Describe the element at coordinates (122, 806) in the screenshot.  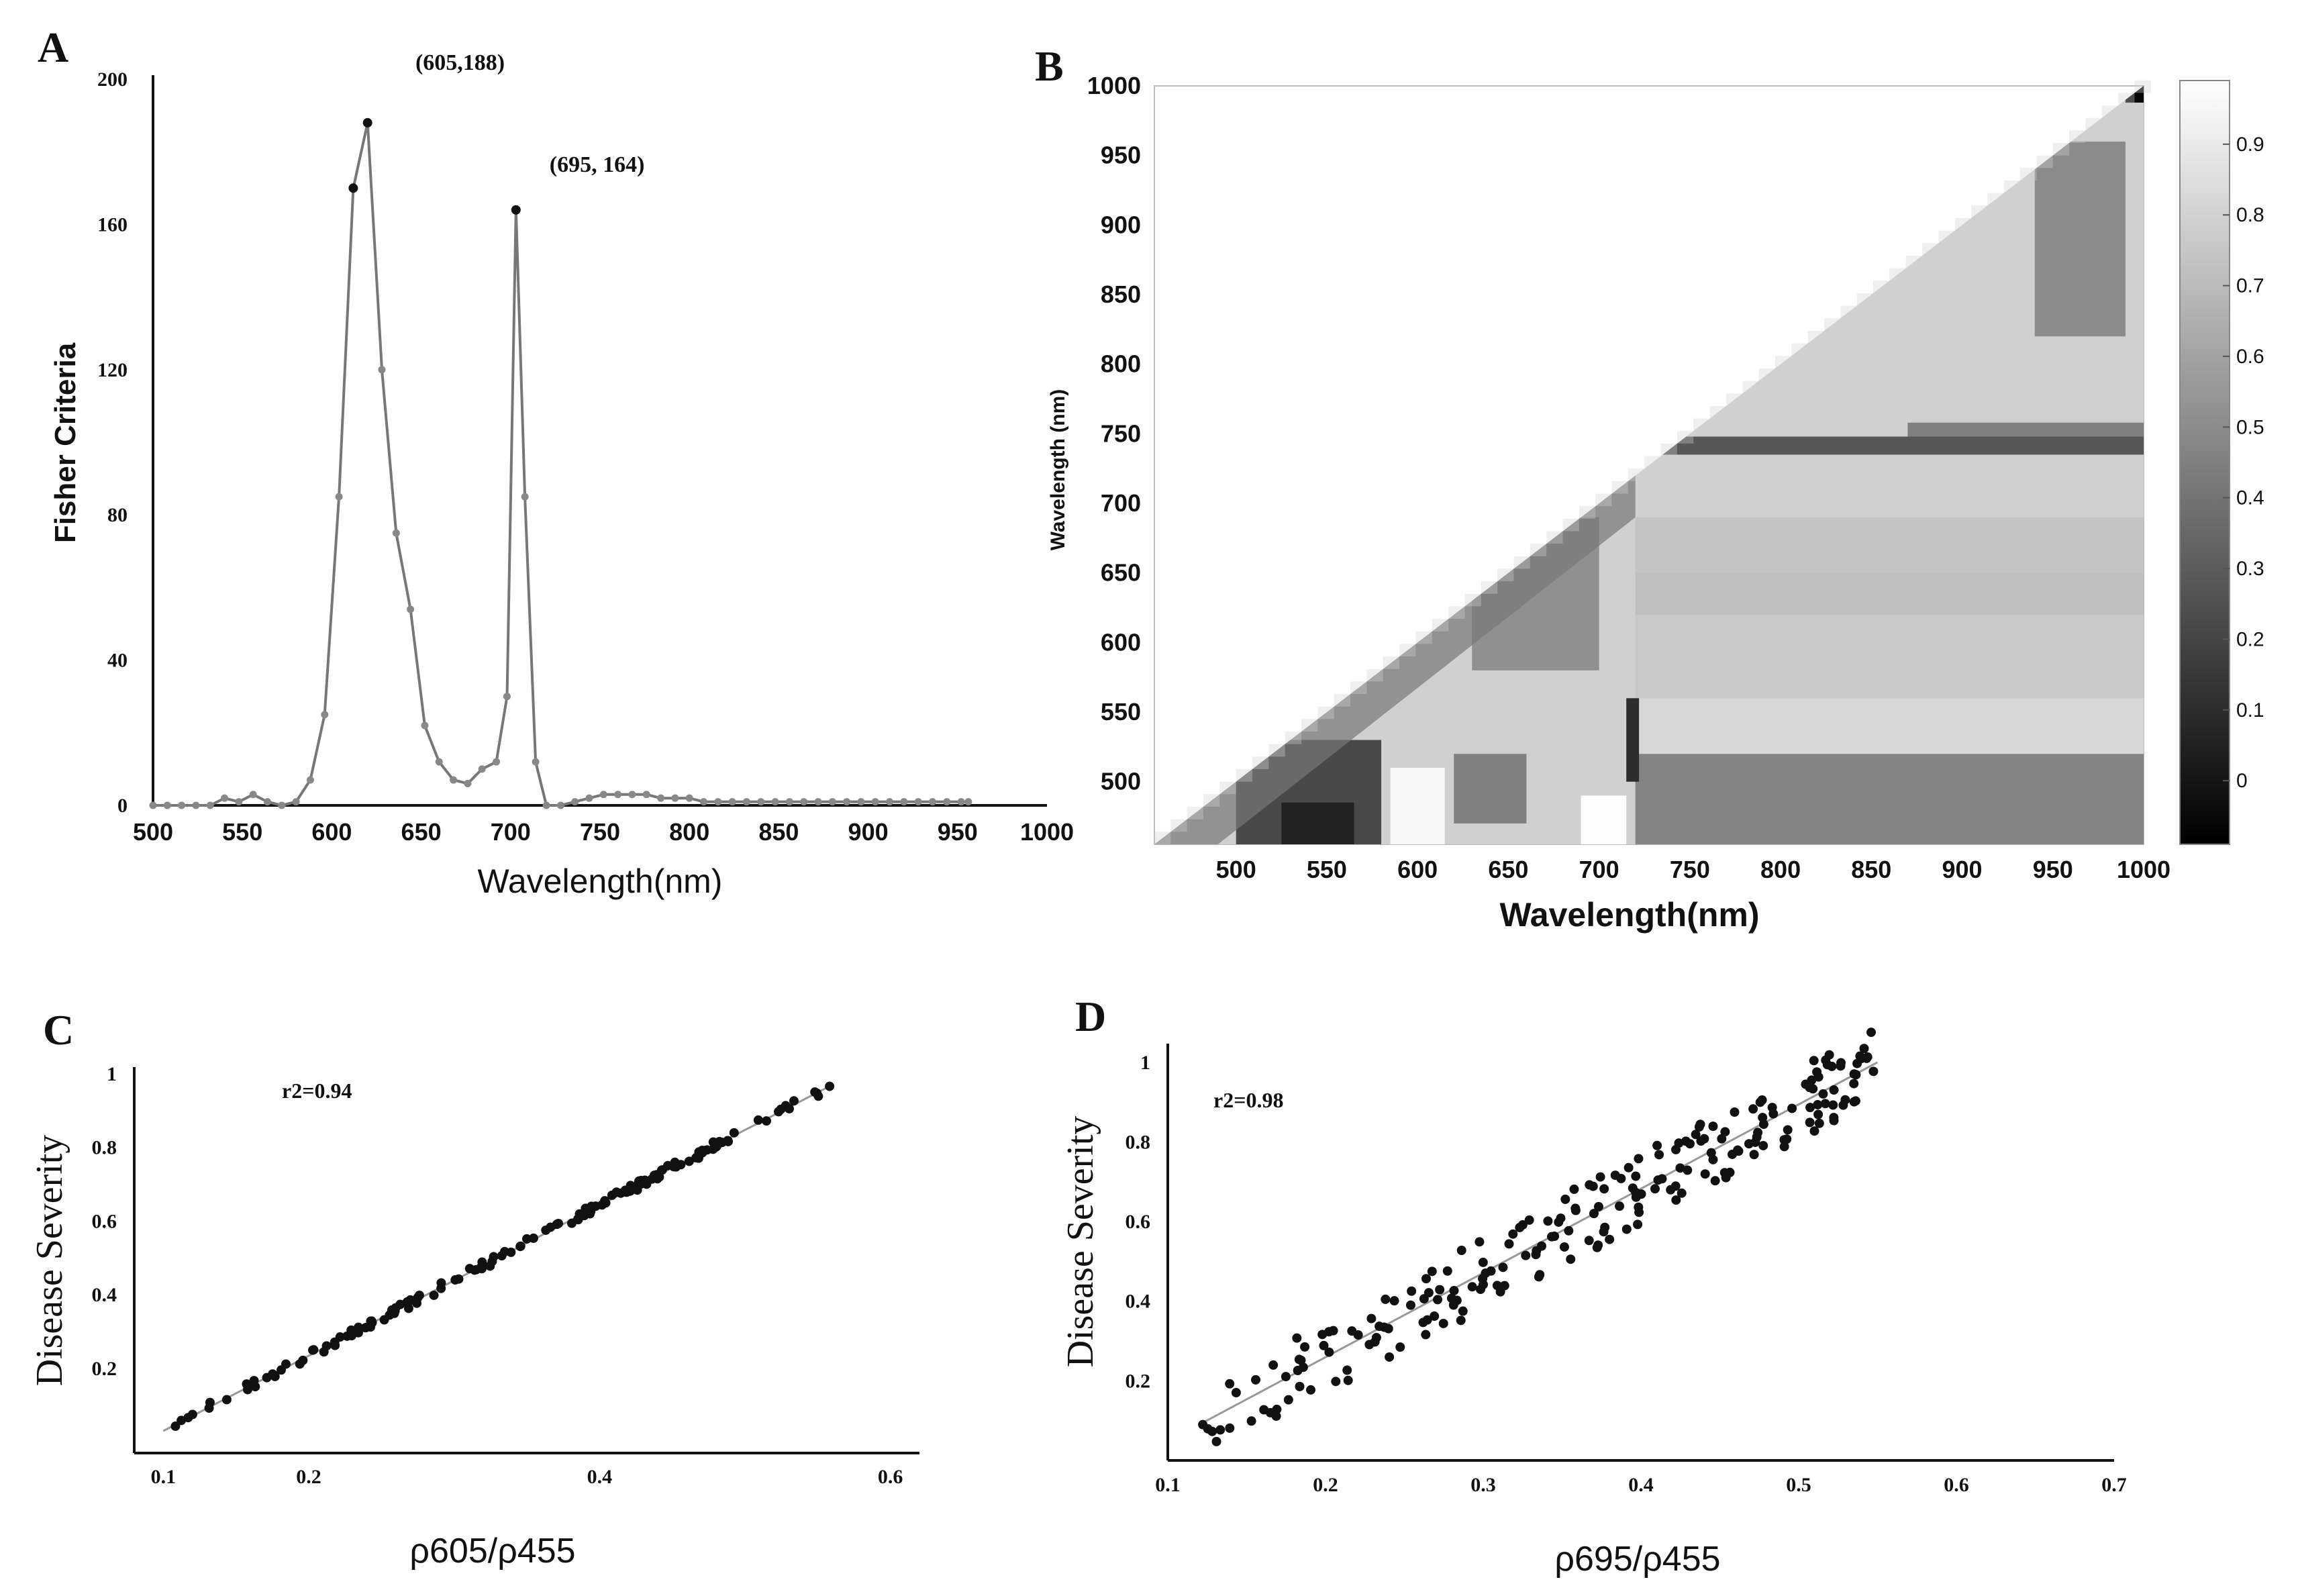
I see `a-y-tick-label: 0` at that location.